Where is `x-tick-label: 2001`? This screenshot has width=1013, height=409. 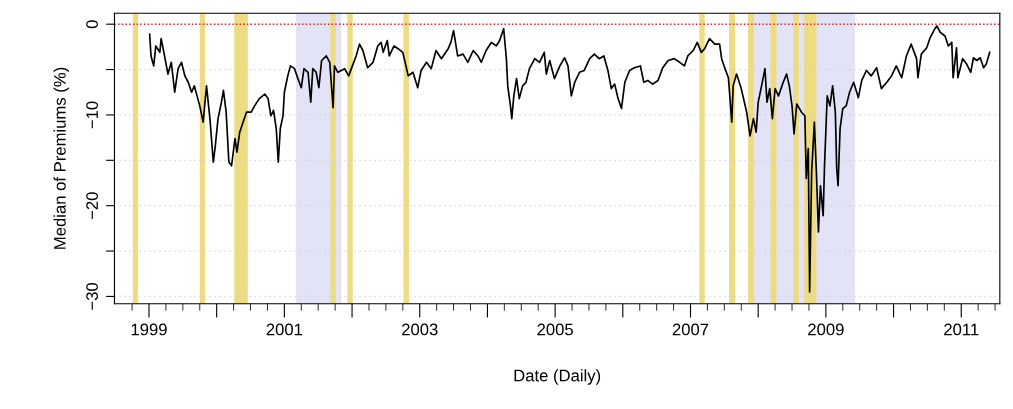
x-tick-label: 2001 is located at coordinates (284, 329).